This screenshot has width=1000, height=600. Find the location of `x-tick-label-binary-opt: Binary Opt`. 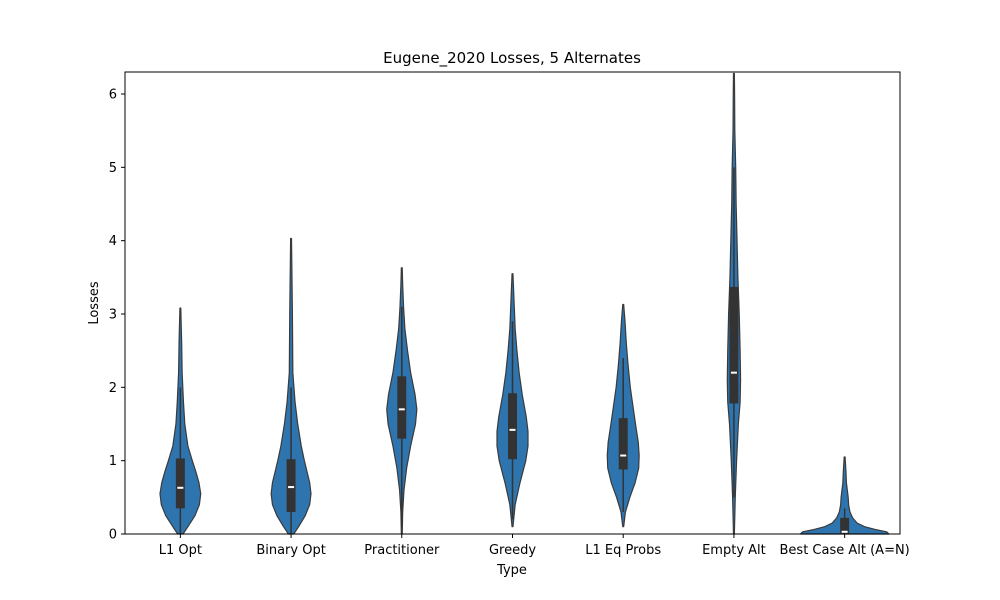

x-tick-label-binary-opt: Binary Opt is located at coordinates (291, 550).